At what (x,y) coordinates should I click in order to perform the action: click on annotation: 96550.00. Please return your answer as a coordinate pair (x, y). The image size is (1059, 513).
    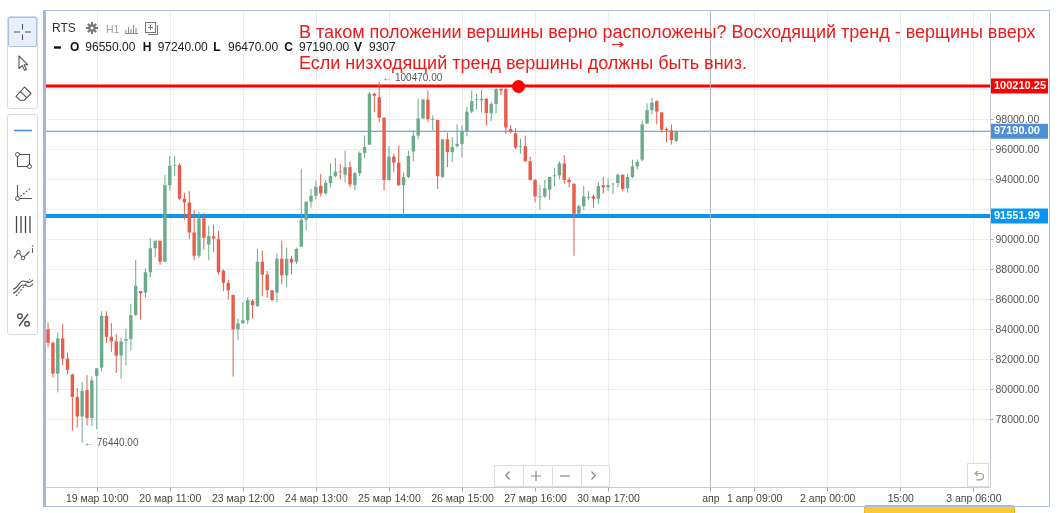
    Looking at the image, I should click on (110, 47).